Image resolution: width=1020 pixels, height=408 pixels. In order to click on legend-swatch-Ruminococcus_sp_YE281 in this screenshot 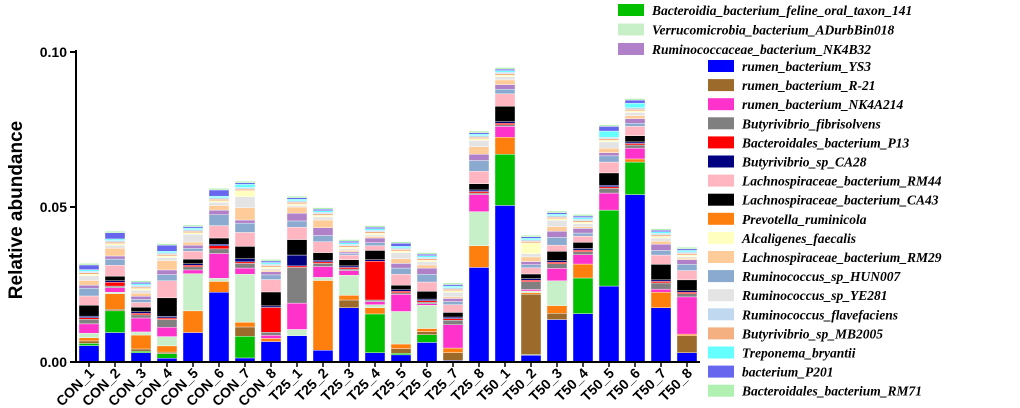, I will do `click(721, 295)`.